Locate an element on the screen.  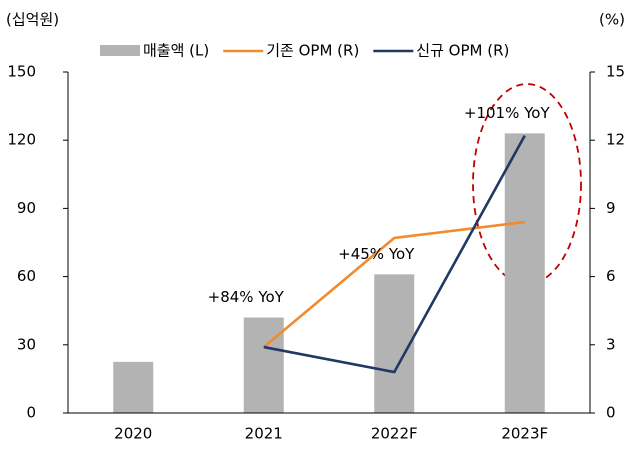
annotation: +45% YoY is located at coordinates (376, 254).